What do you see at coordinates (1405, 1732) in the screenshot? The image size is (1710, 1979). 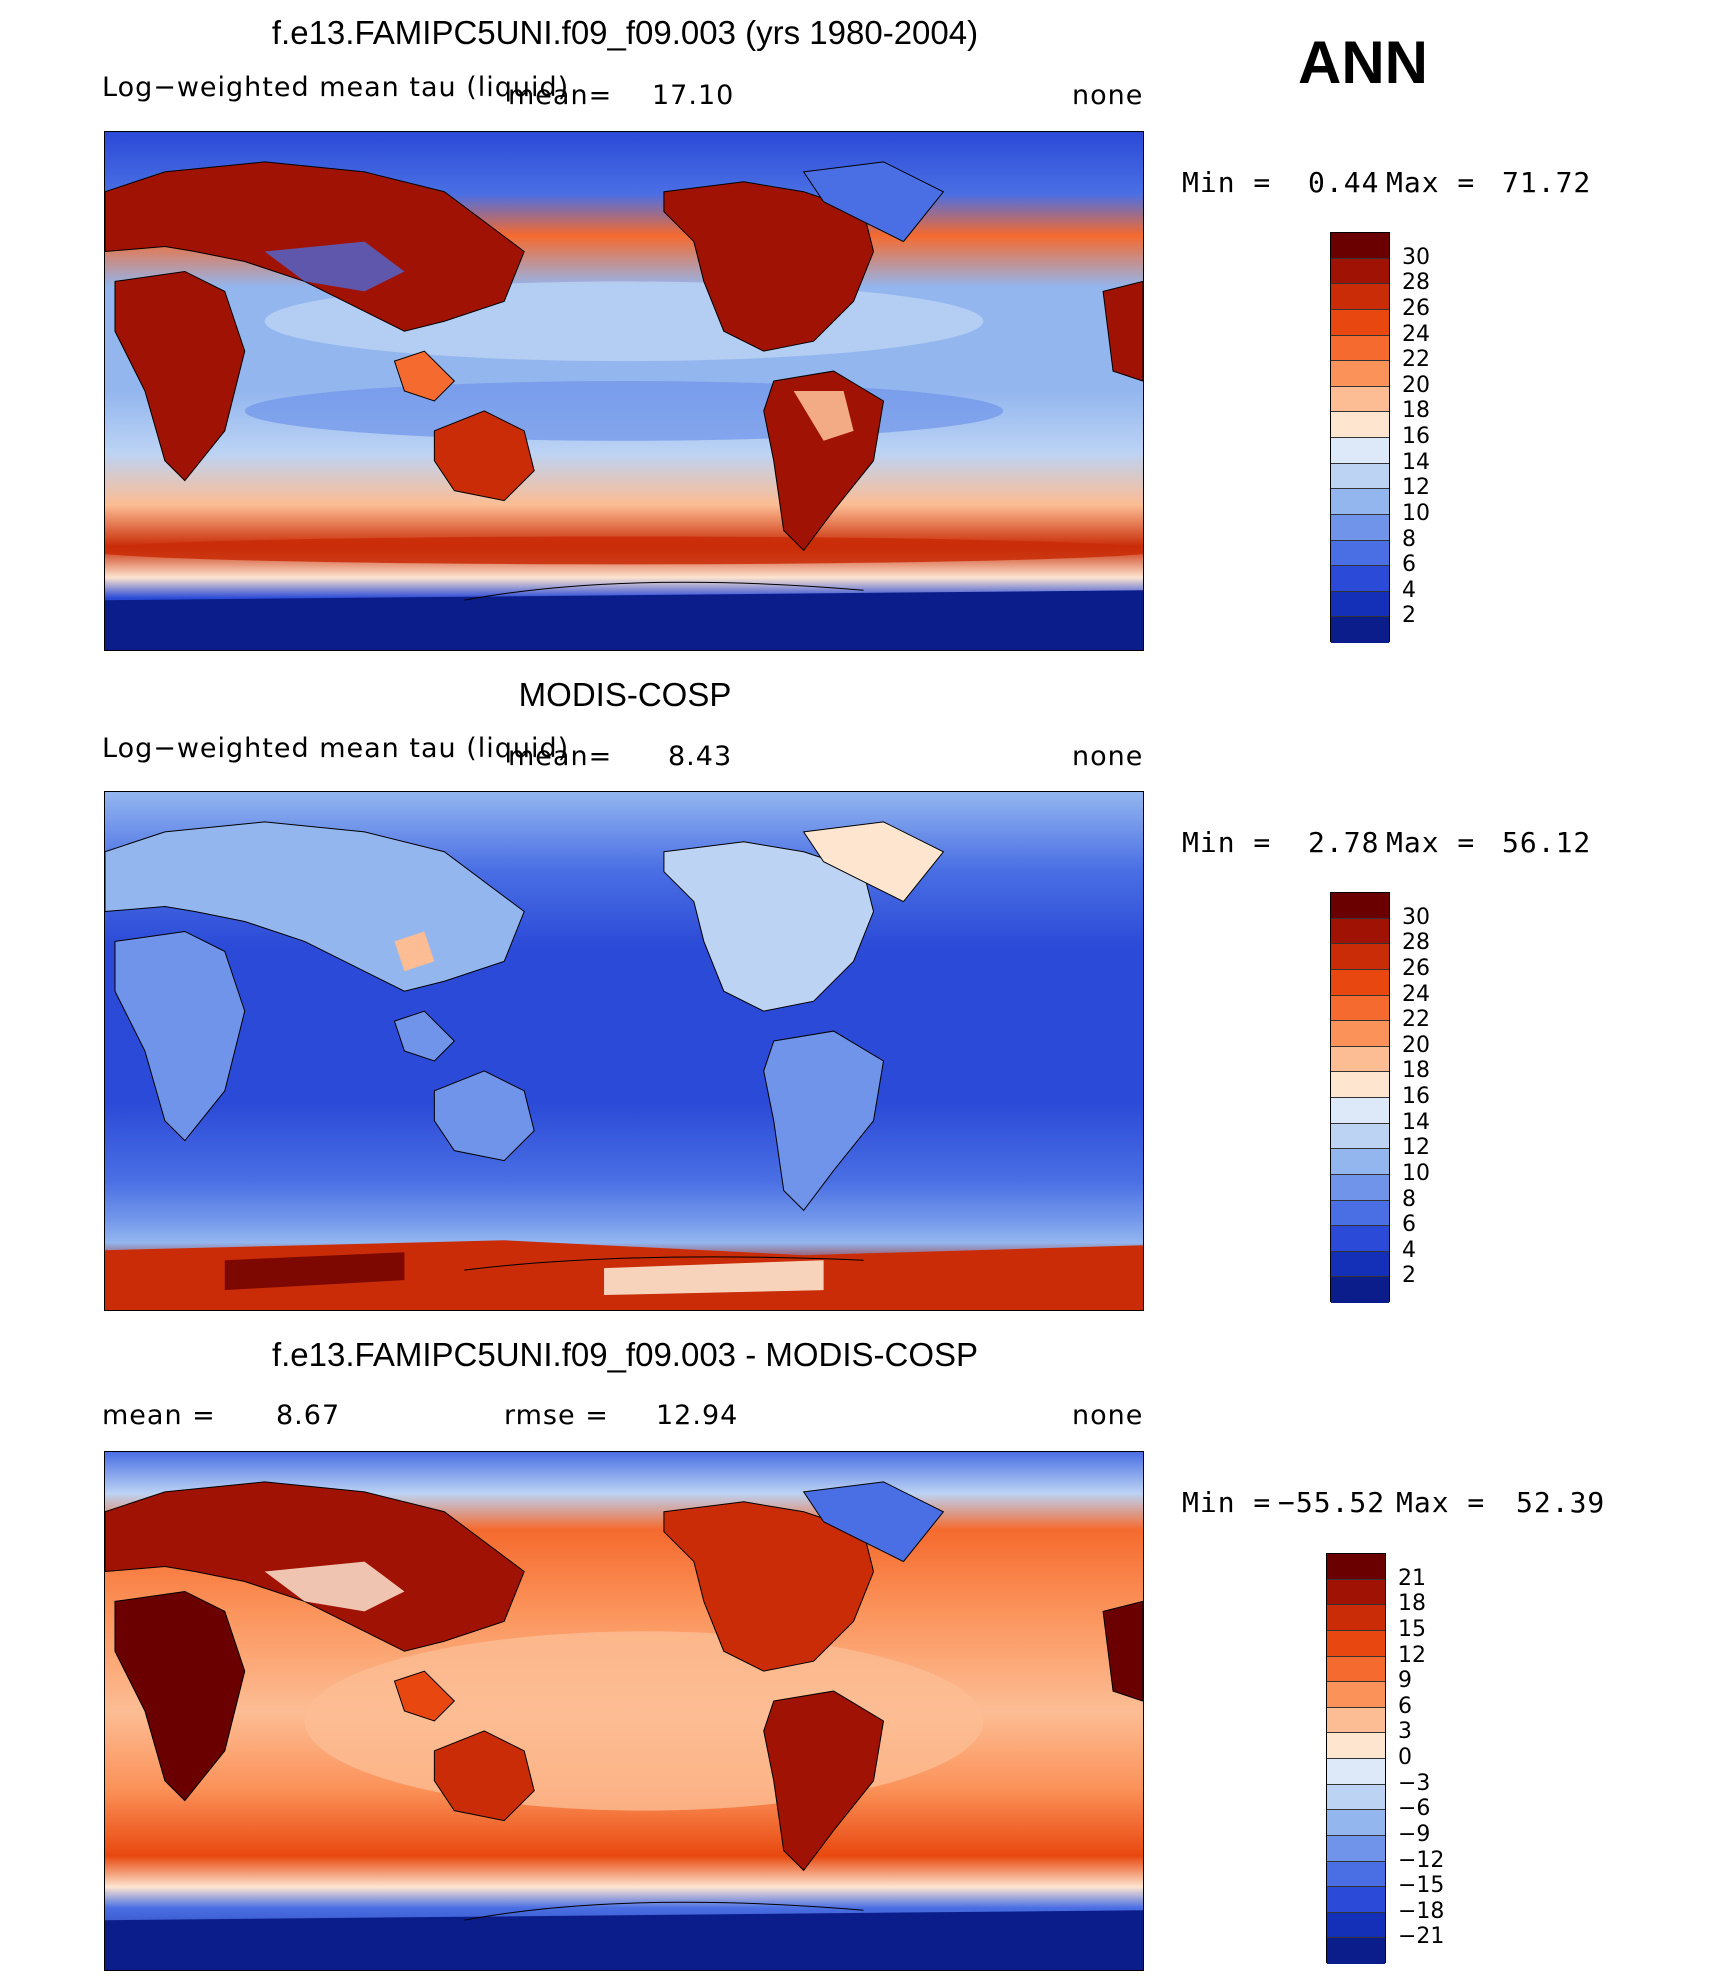 I see `colorbar-tick-label: 3` at bounding box center [1405, 1732].